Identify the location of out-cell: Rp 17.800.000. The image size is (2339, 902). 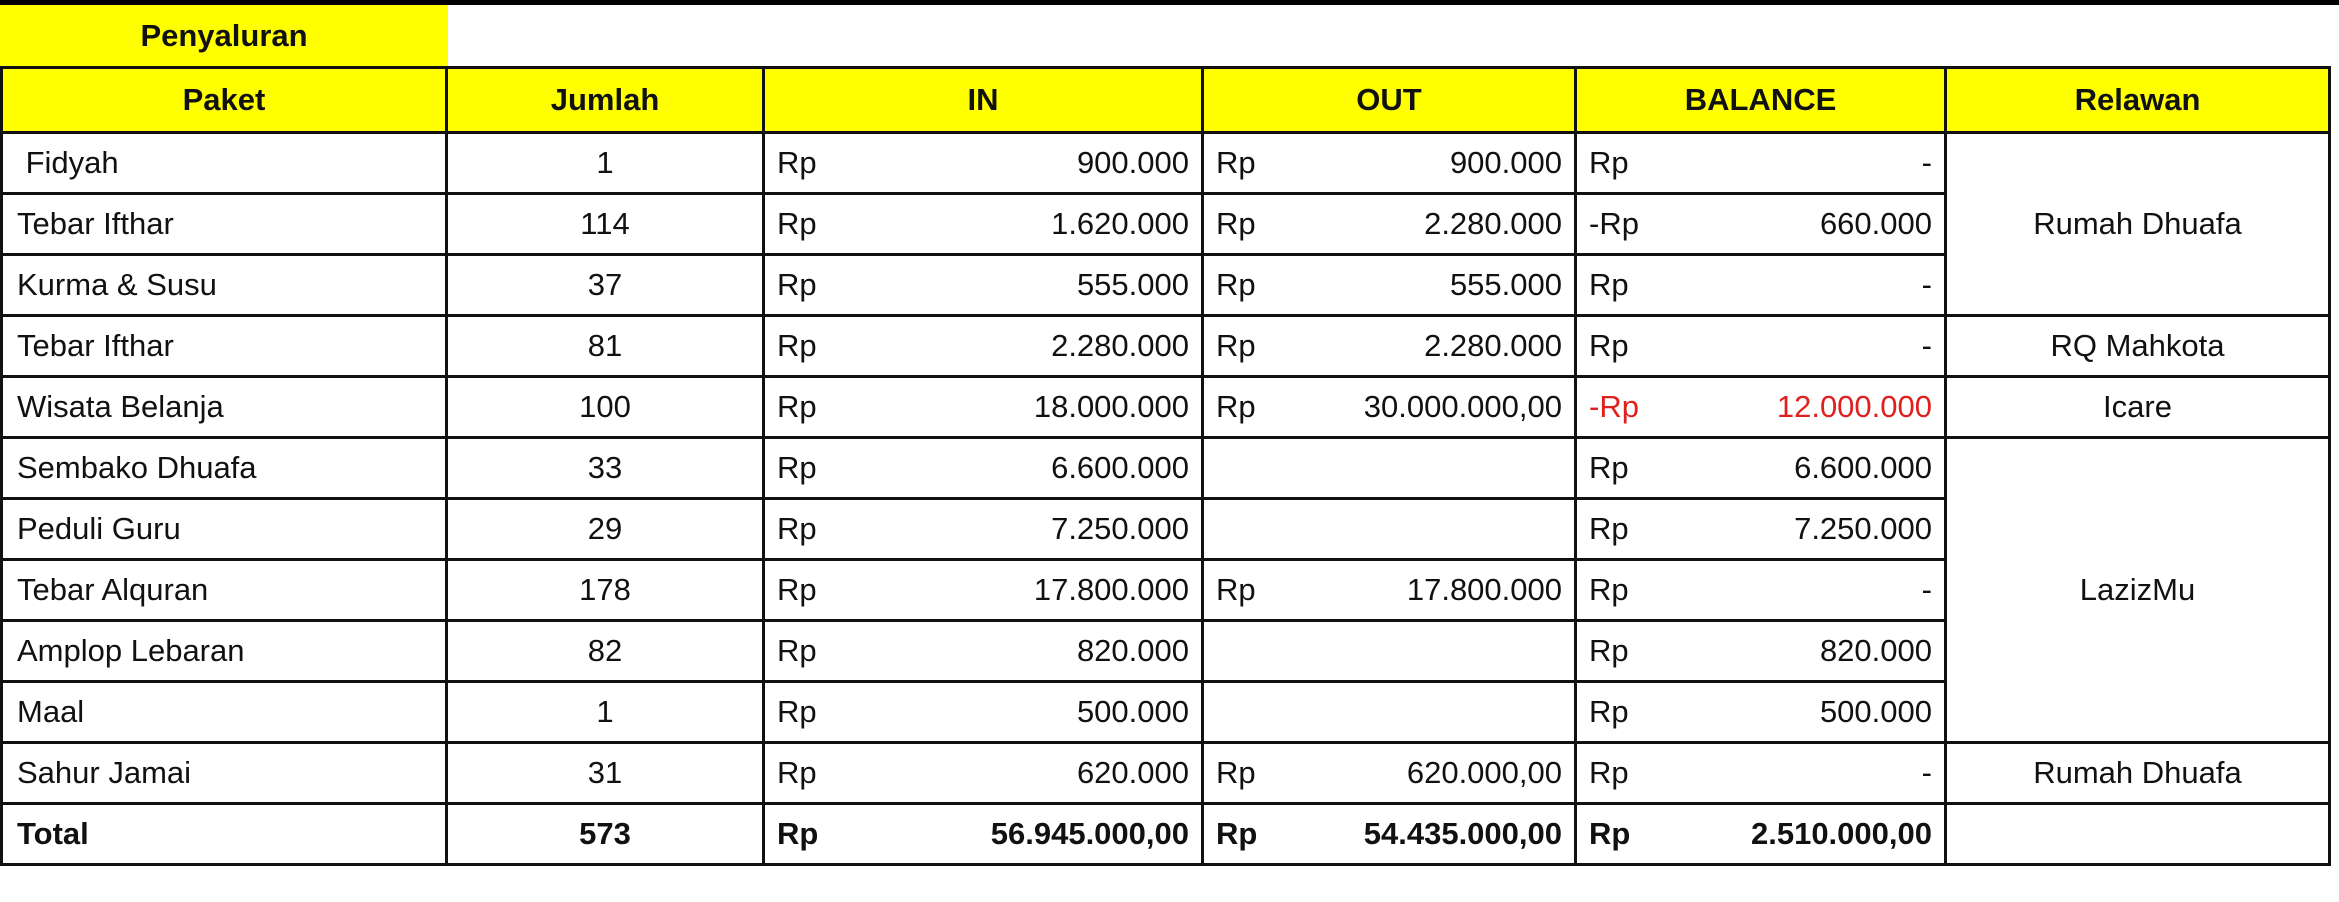
(1389, 590).